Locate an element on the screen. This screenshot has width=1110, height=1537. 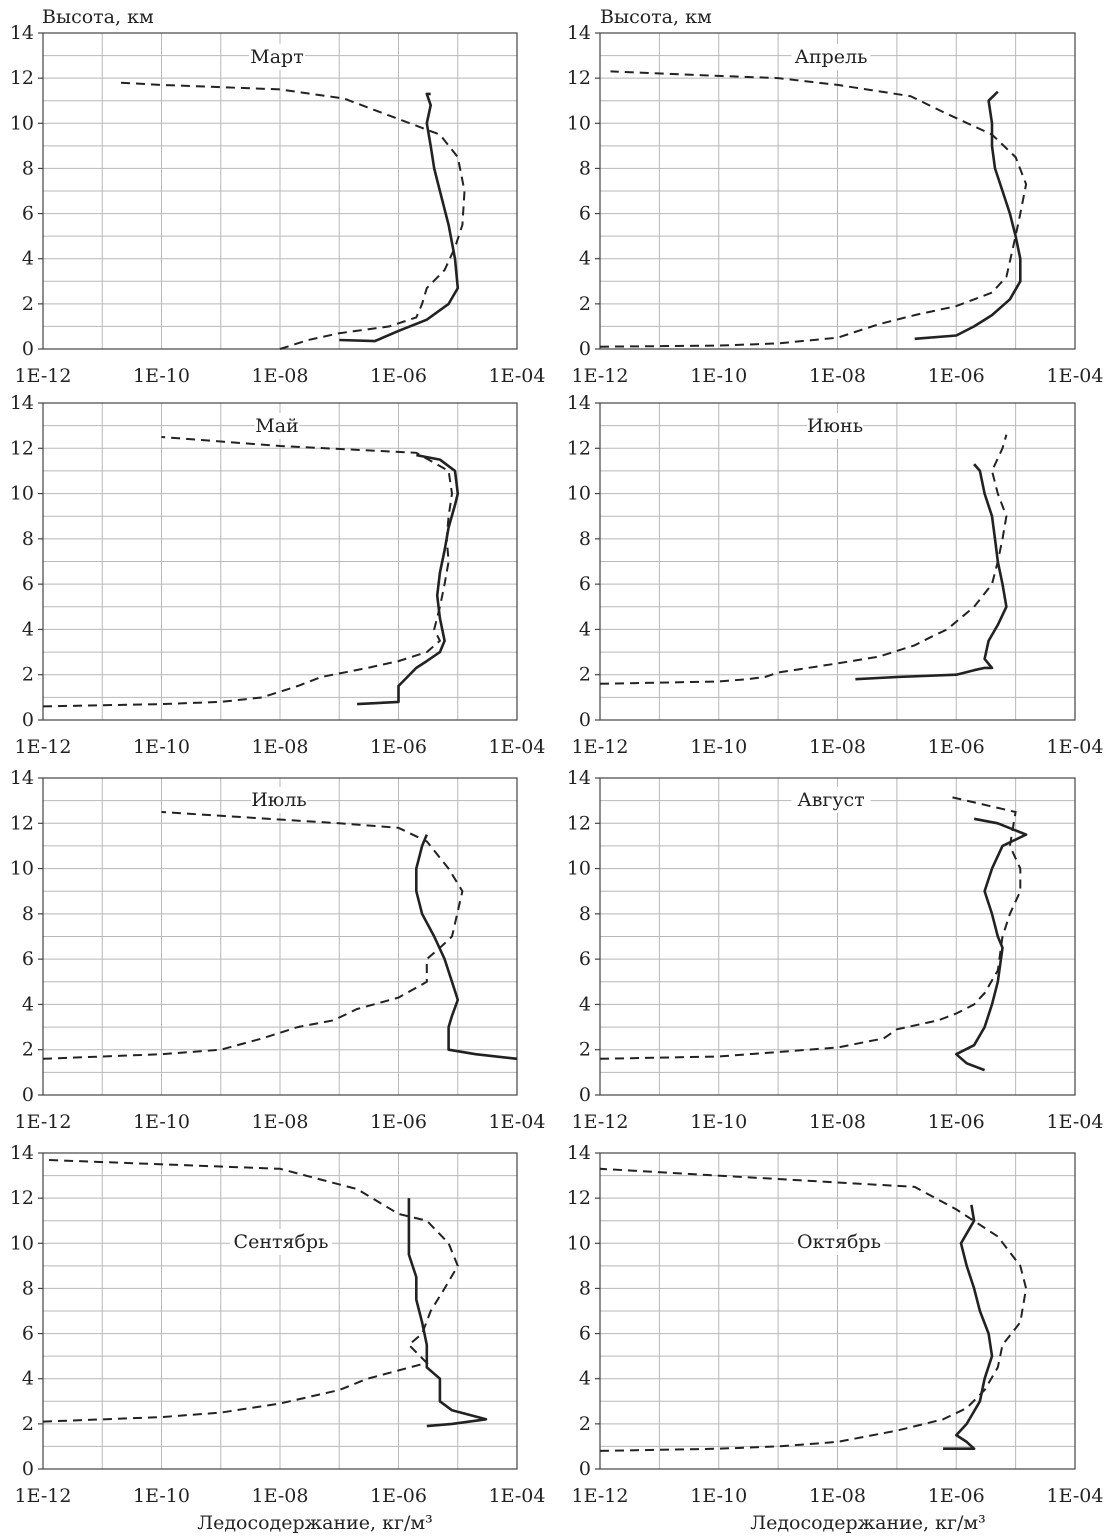
month-label: Июль is located at coordinates (279, 800).